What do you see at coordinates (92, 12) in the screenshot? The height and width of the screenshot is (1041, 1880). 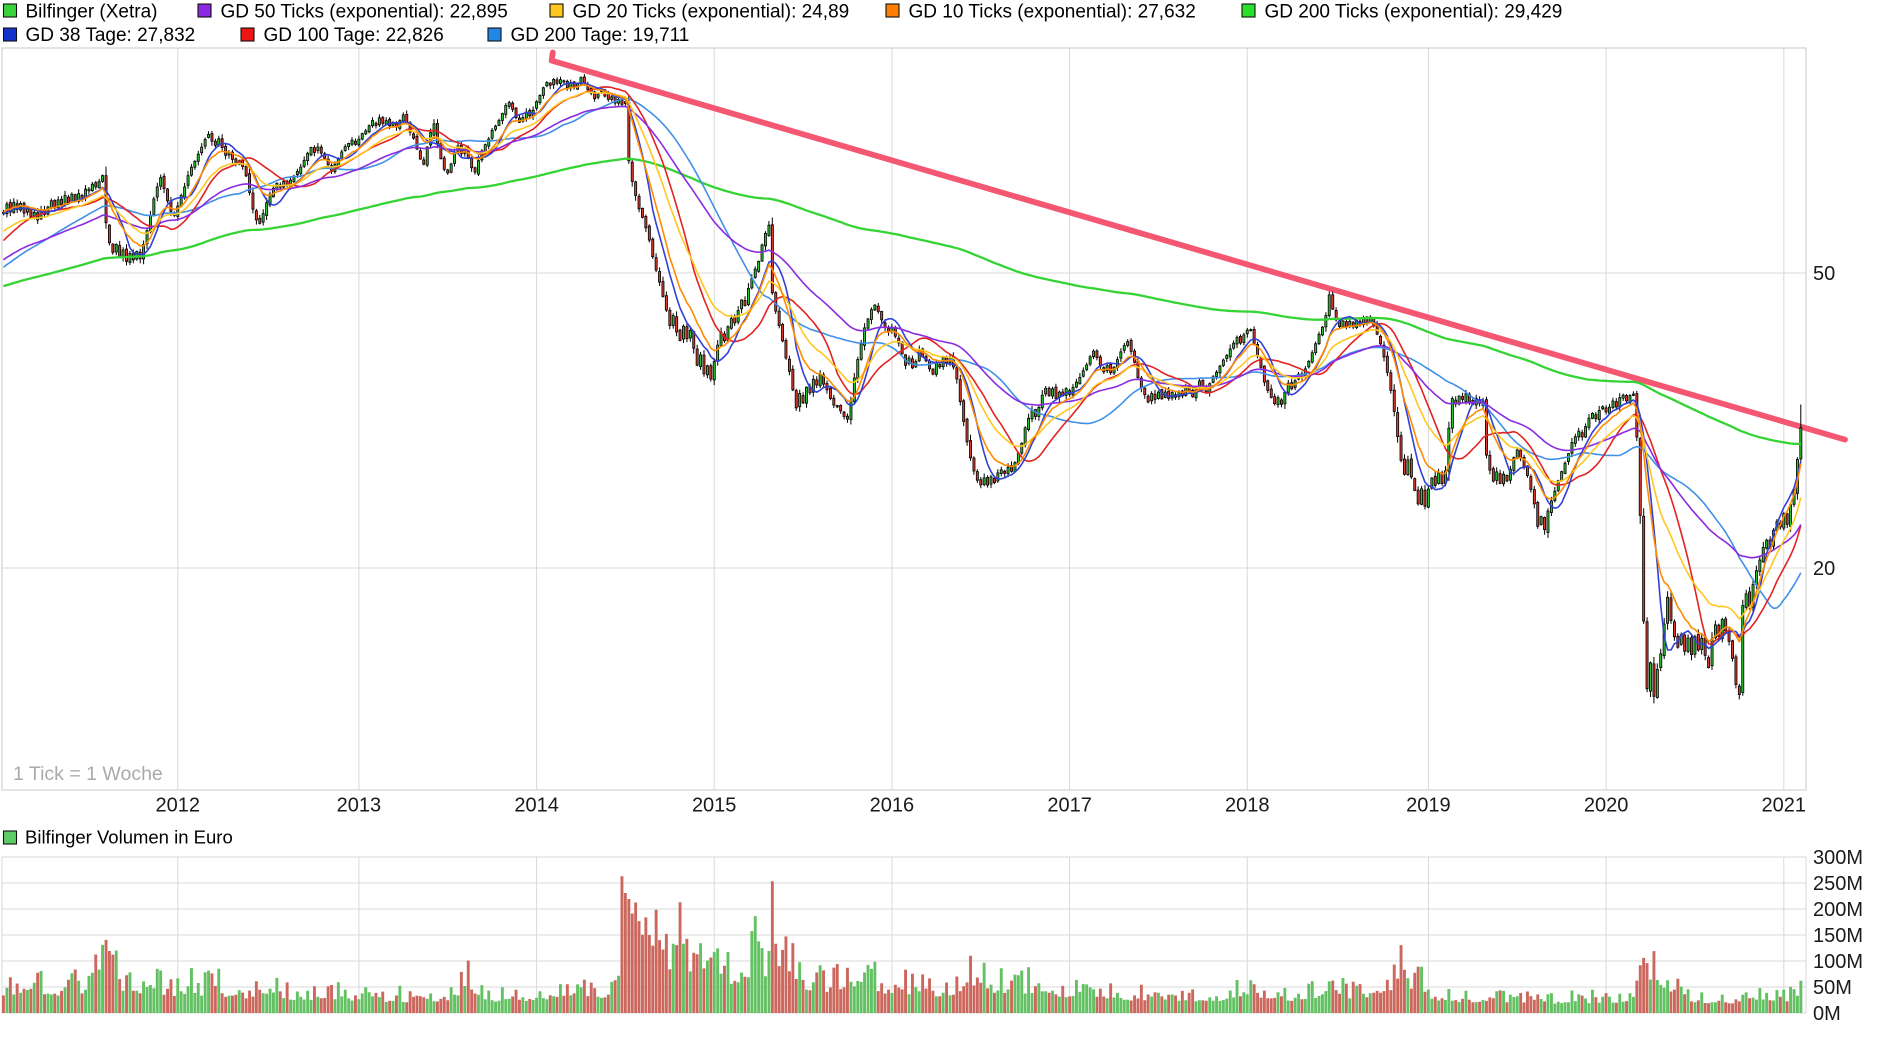 I see `svg-text: Bilfinger (Xetra)` at bounding box center [92, 12].